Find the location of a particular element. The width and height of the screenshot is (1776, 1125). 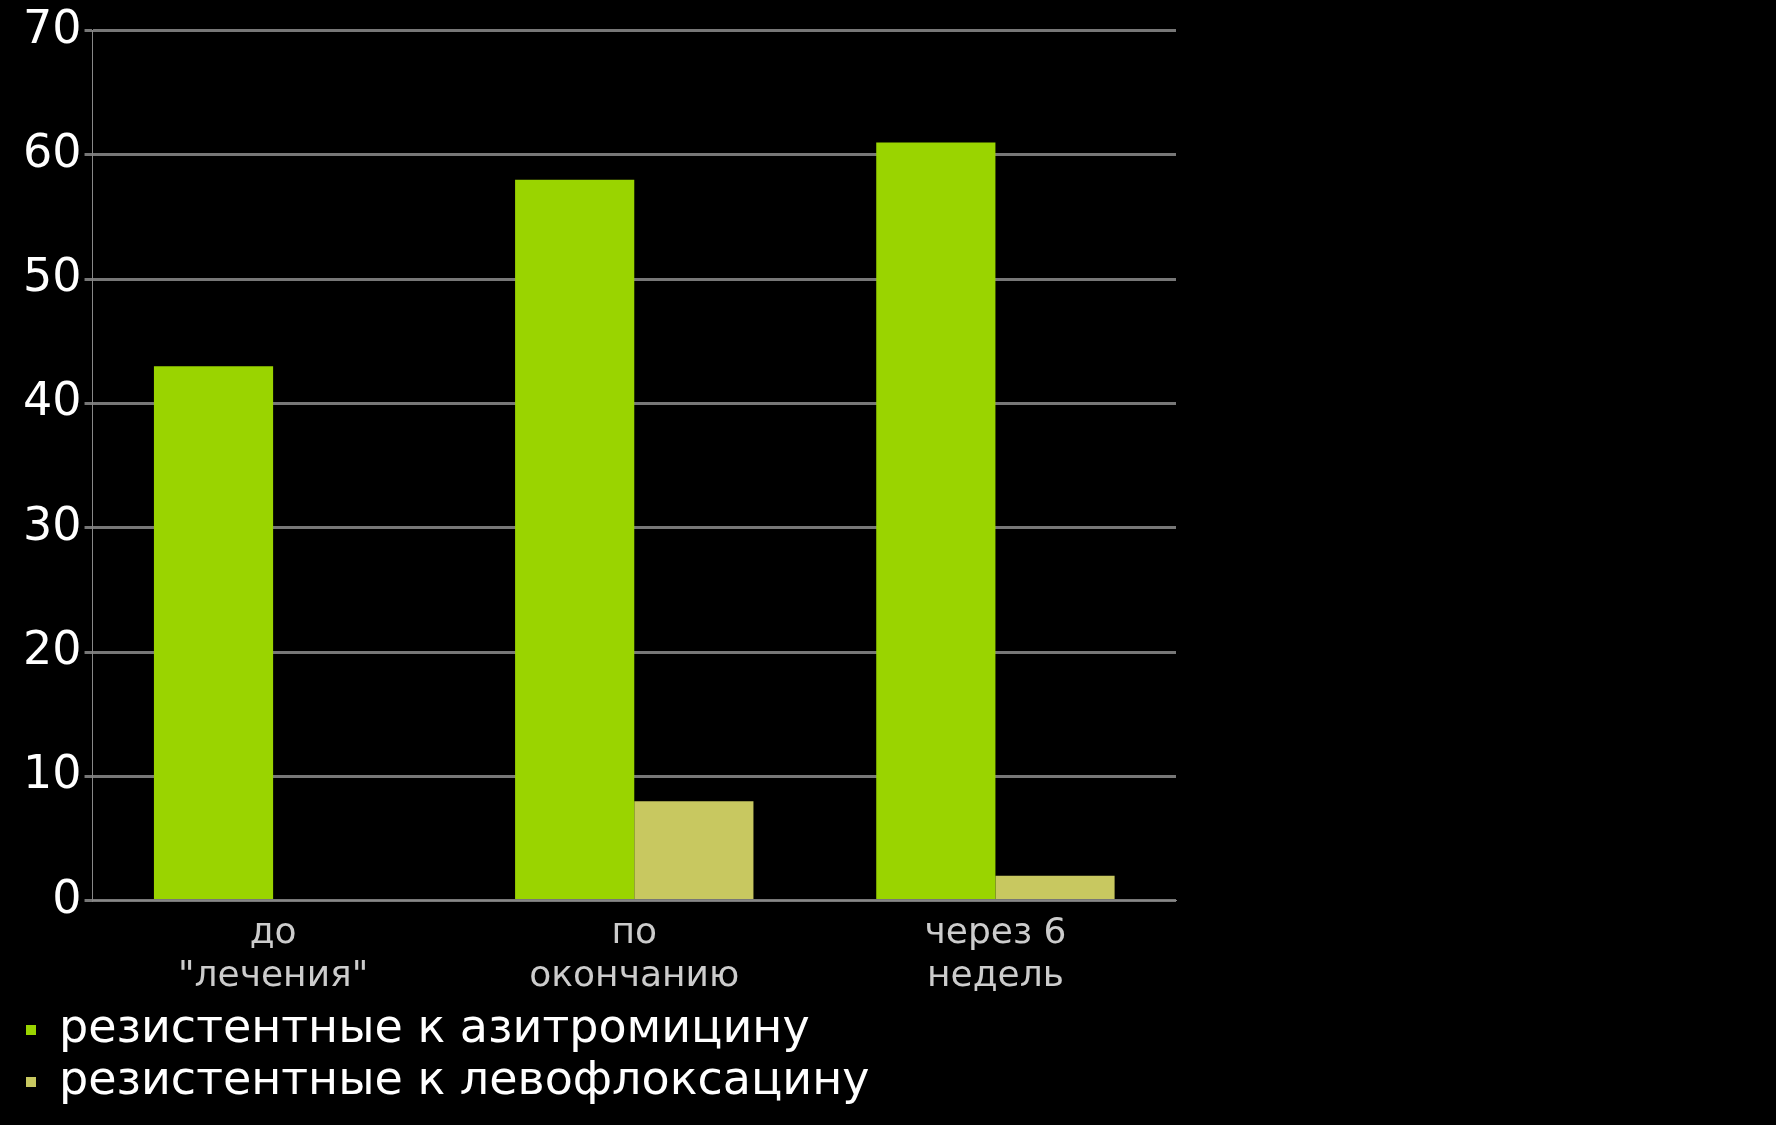

y-tick-label: 10 is located at coordinates (52, 772).